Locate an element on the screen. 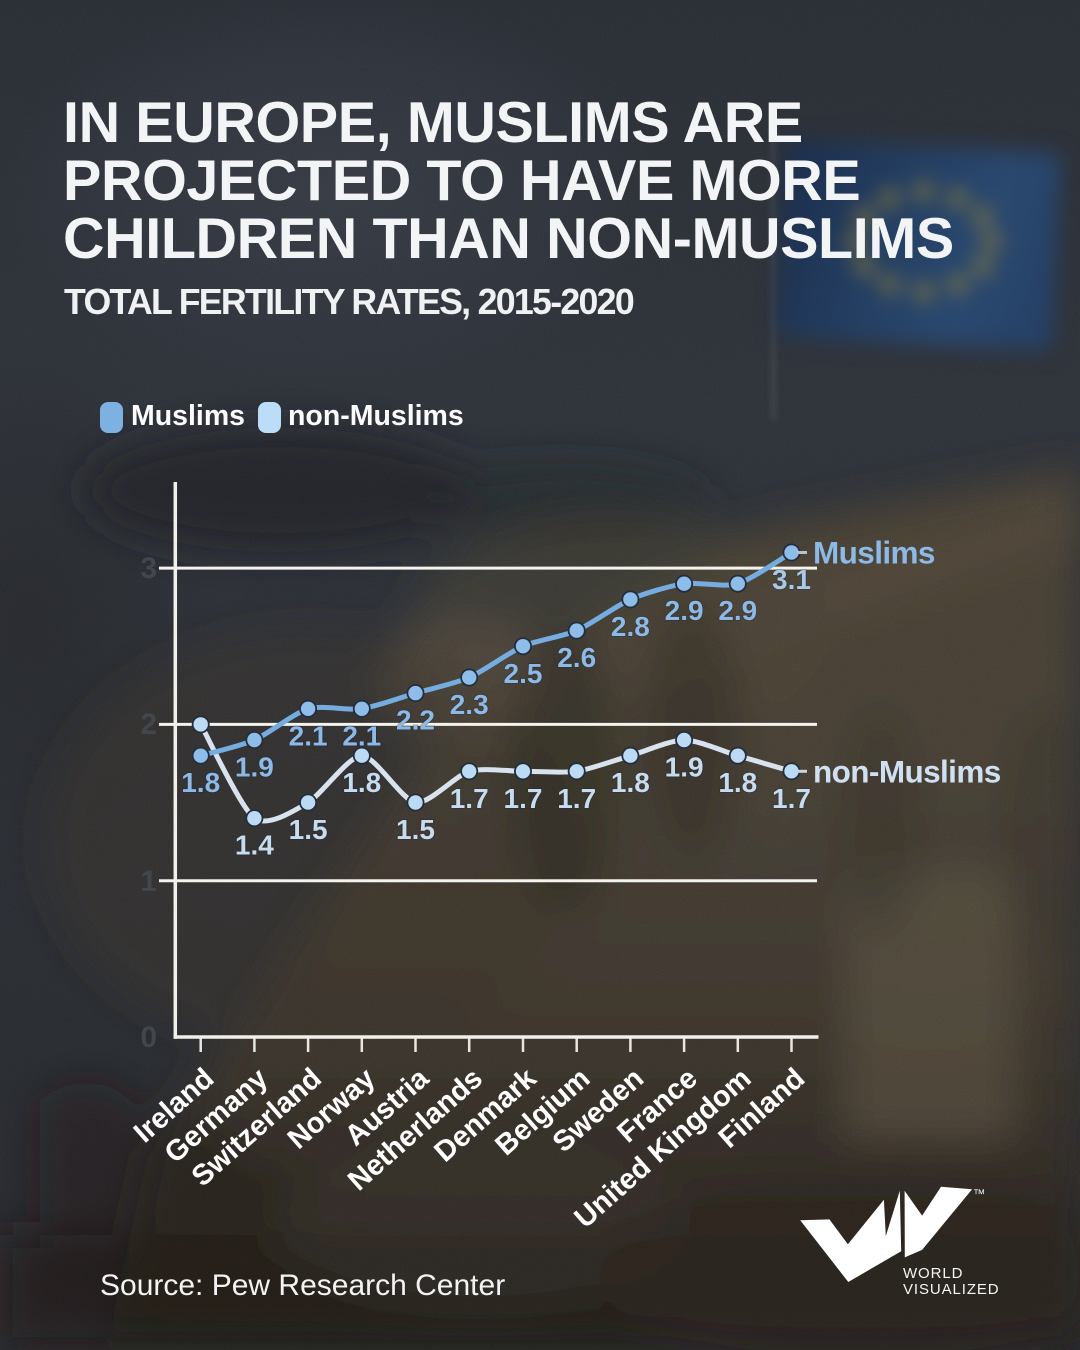  svg-text: 2.6 is located at coordinates (576, 657).